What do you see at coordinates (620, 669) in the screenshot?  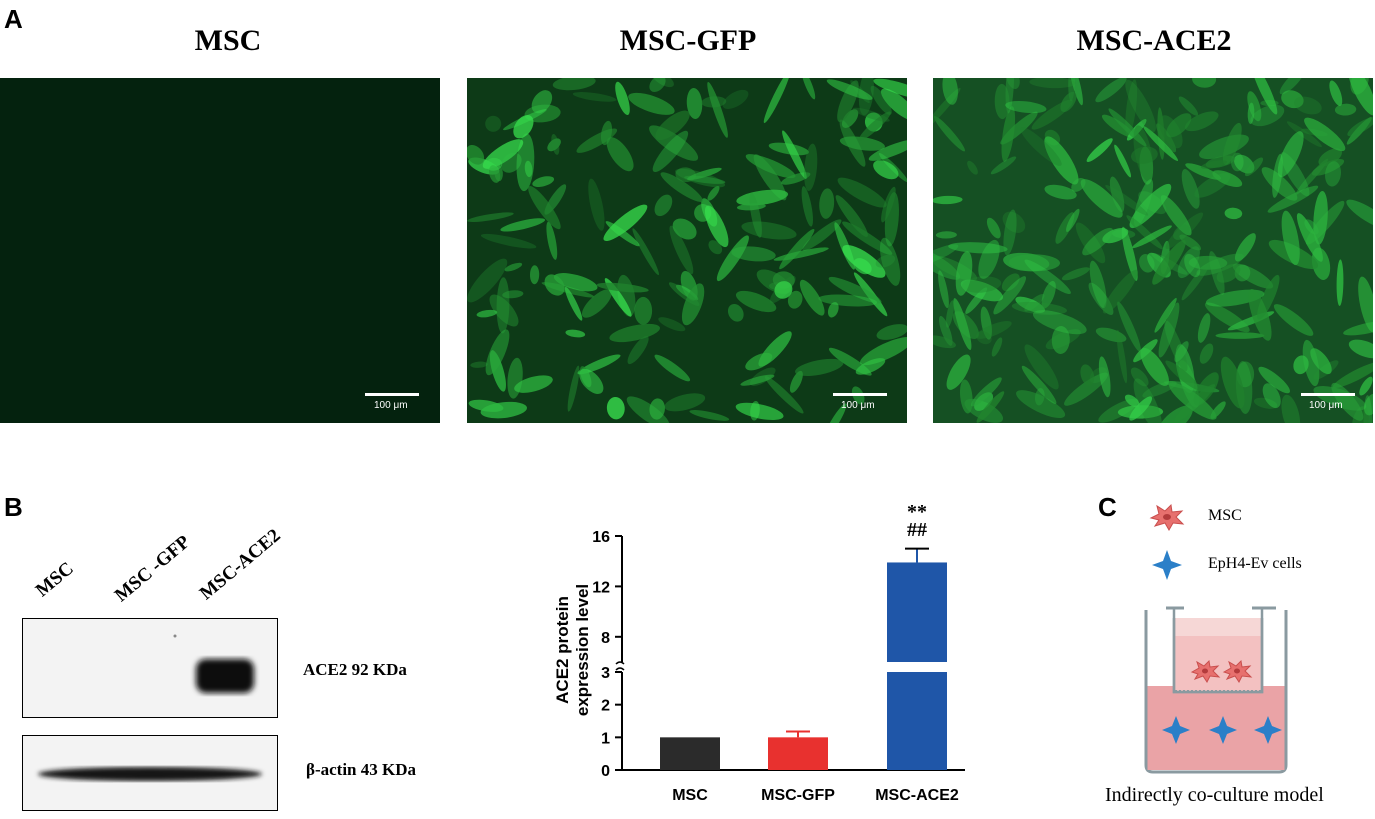 I see `axis-break-lower` at bounding box center [620, 669].